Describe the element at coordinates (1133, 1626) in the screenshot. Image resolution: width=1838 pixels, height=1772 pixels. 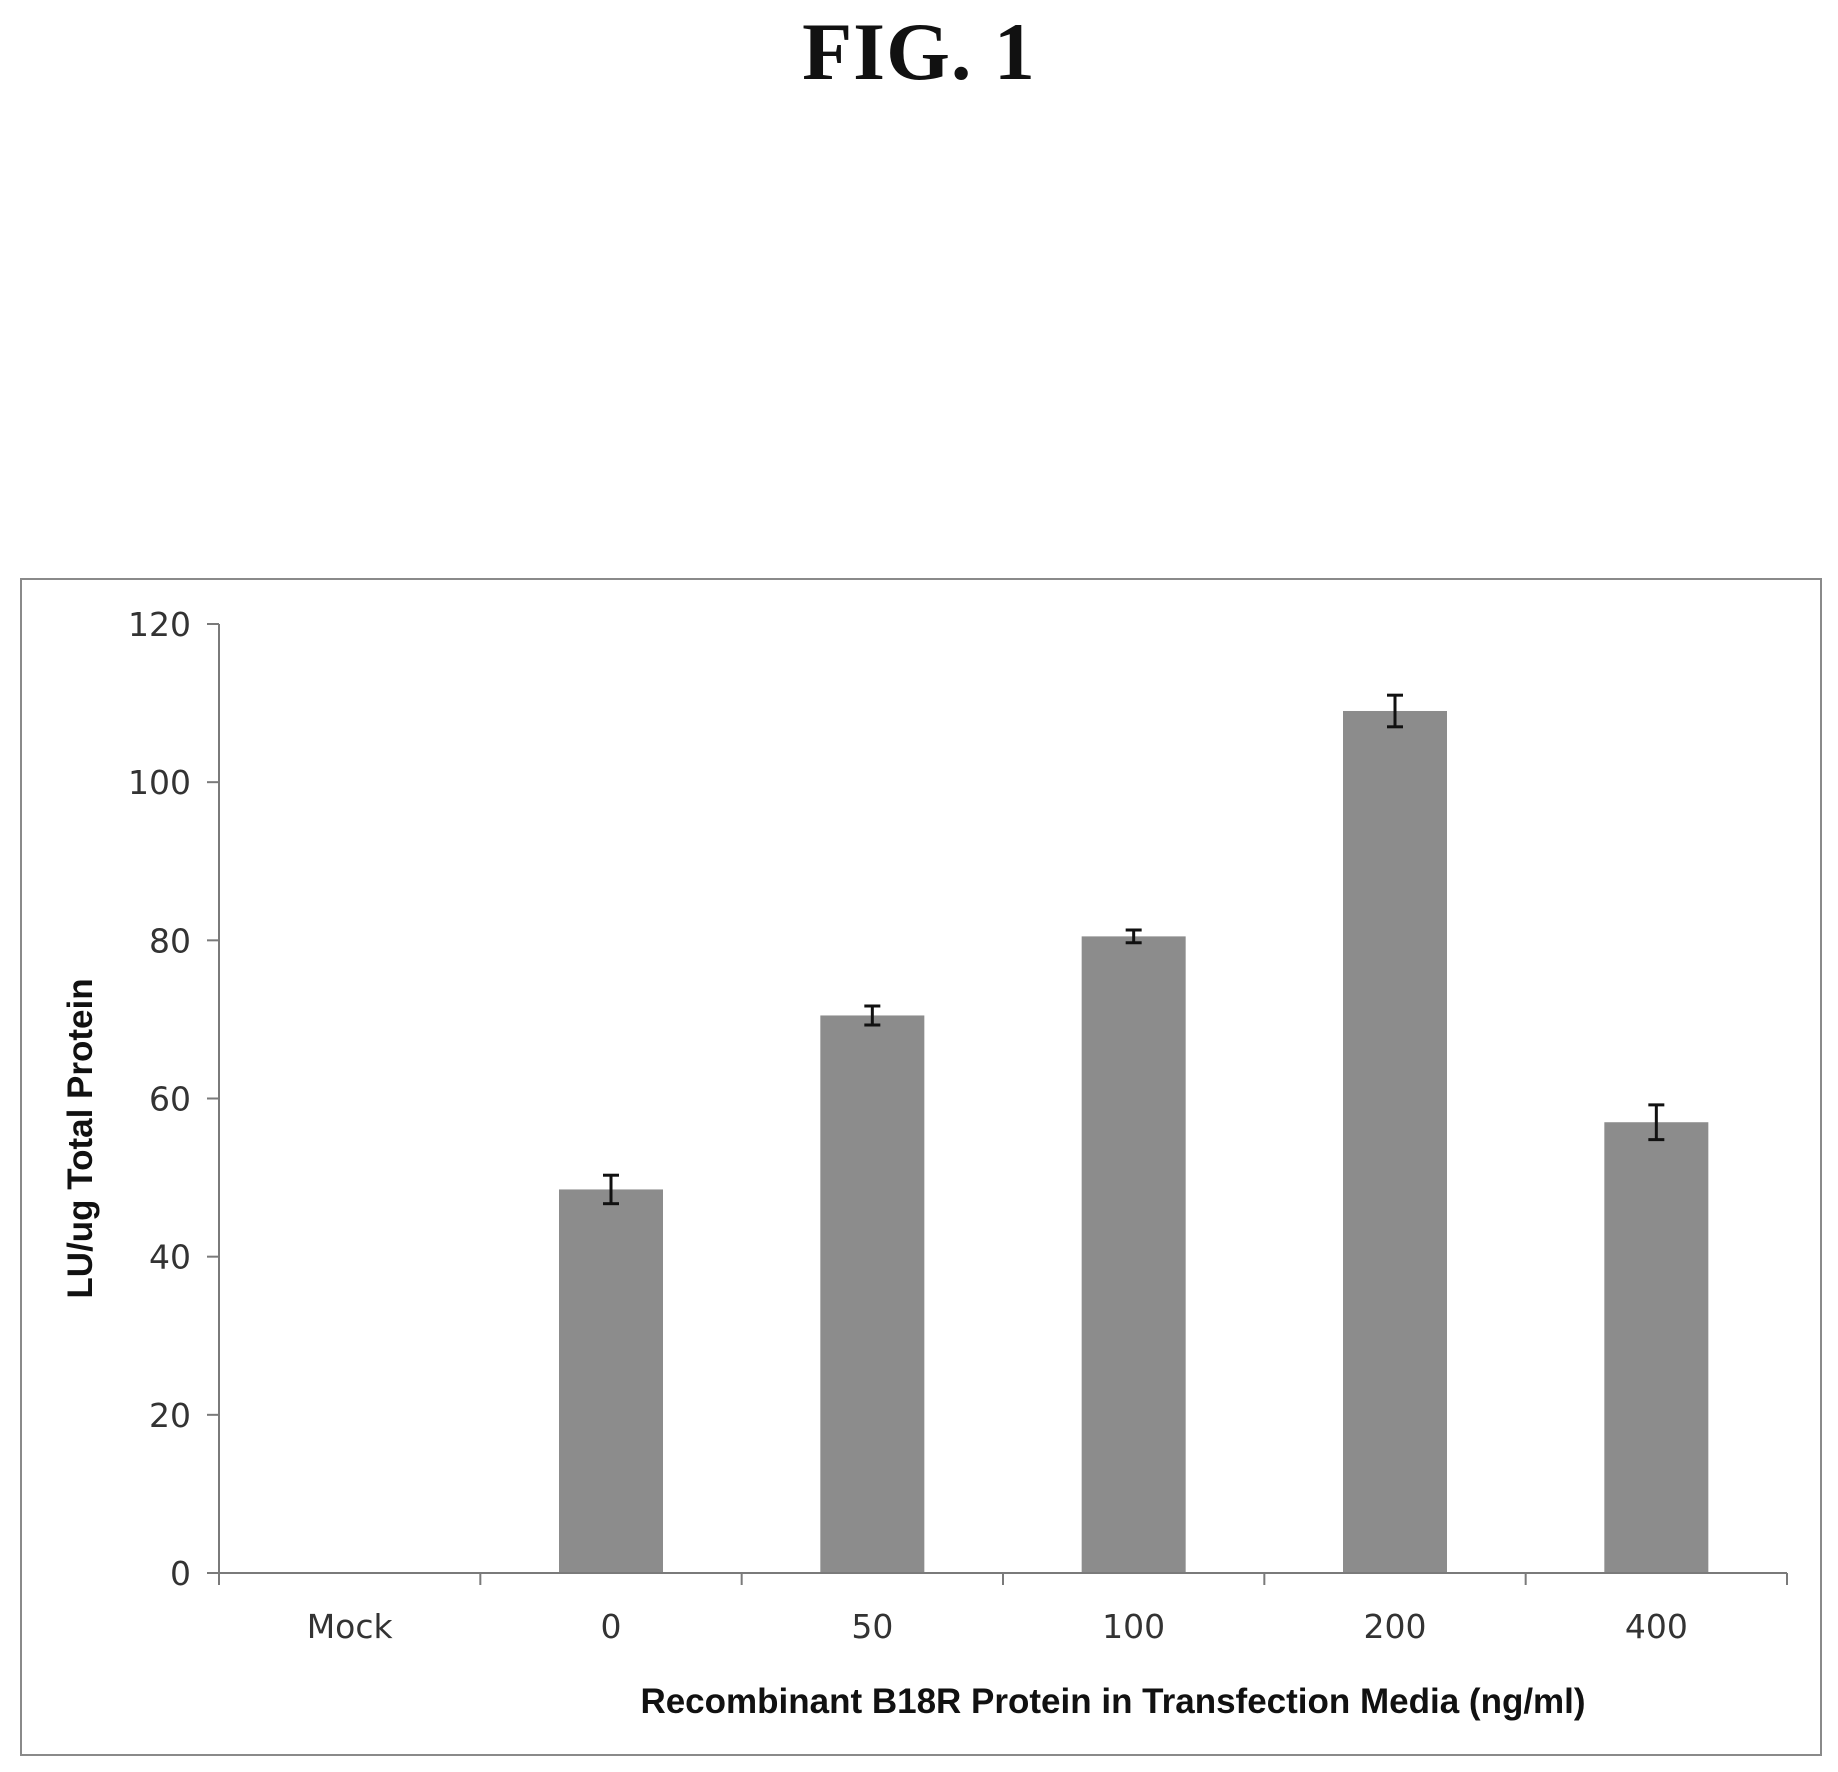
I see `x-tick-label: 100` at that location.